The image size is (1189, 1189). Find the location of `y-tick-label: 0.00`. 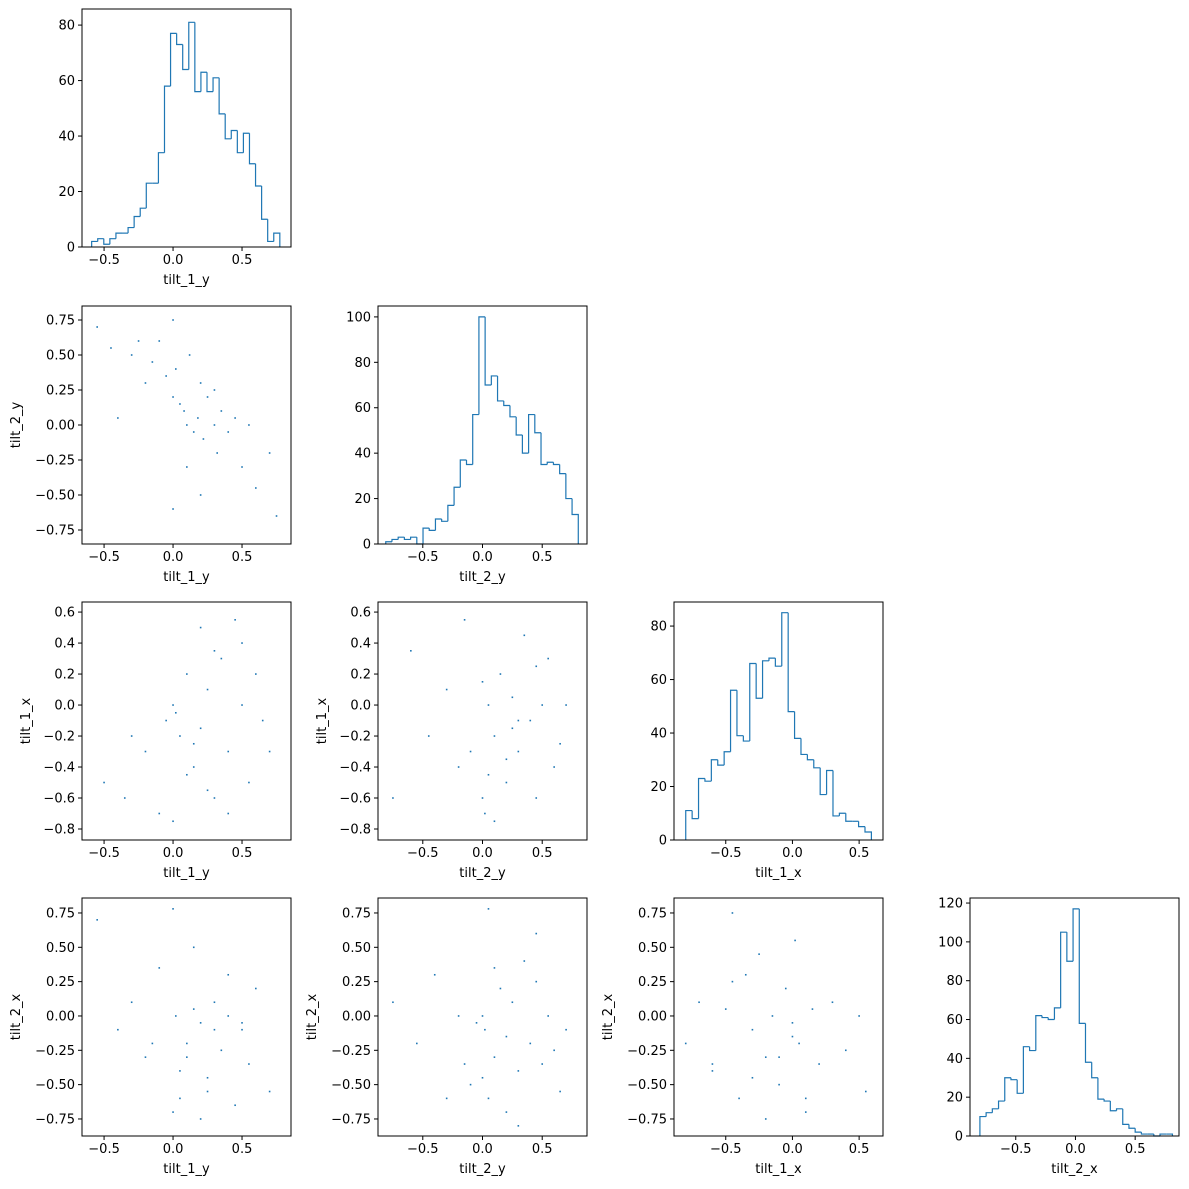

y-tick-label: 0.00 is located at coordinates (60, 426).